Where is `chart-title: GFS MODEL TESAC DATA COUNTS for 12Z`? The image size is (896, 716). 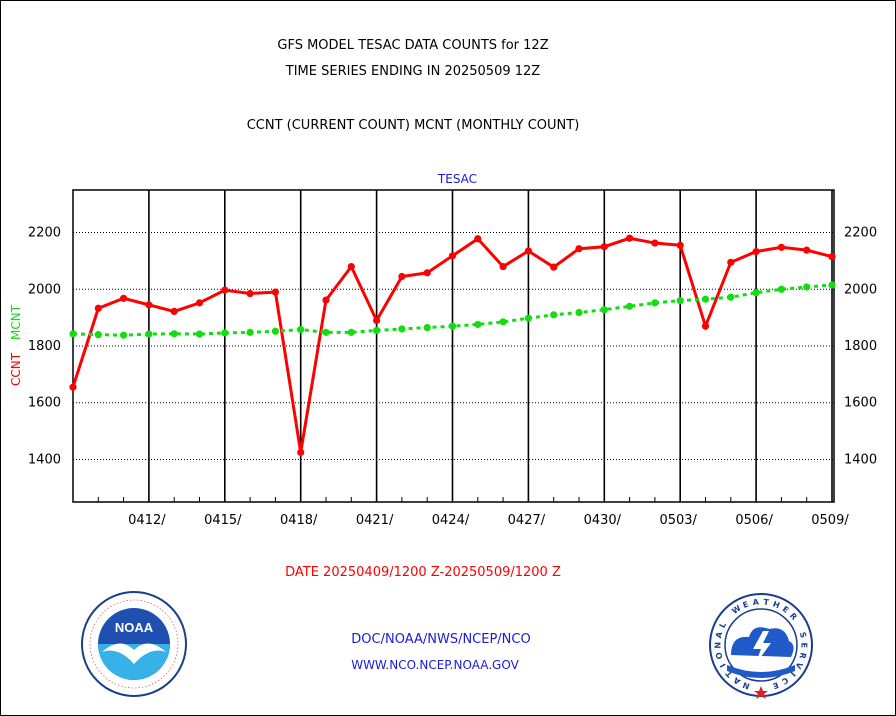
chart-title: GFS MODEL TESAC DATA COUNTS for 12Z is located at coordinates (413, 45).